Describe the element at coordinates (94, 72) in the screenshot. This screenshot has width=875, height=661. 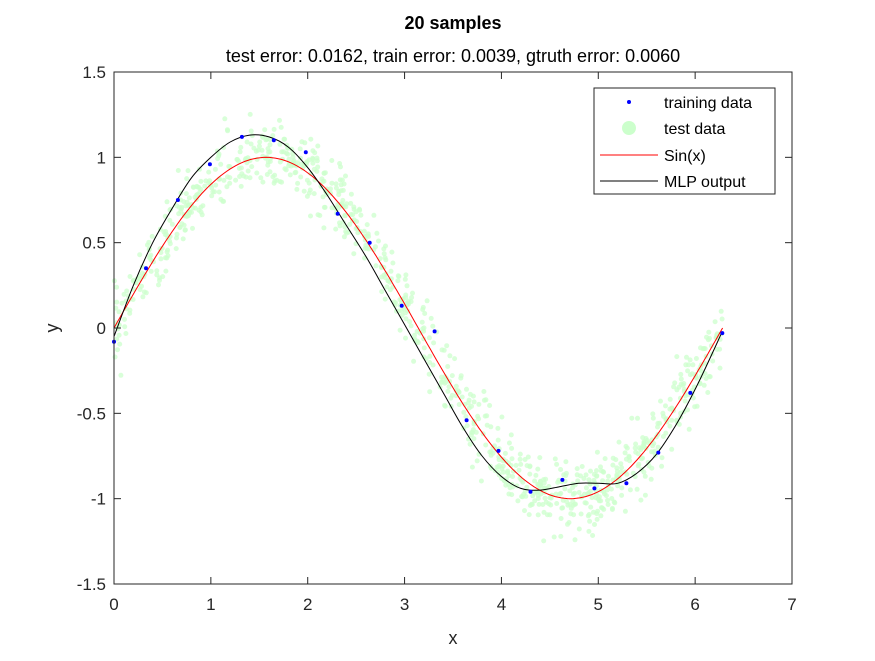
I see `y-tick-label: 1.5` at that location.